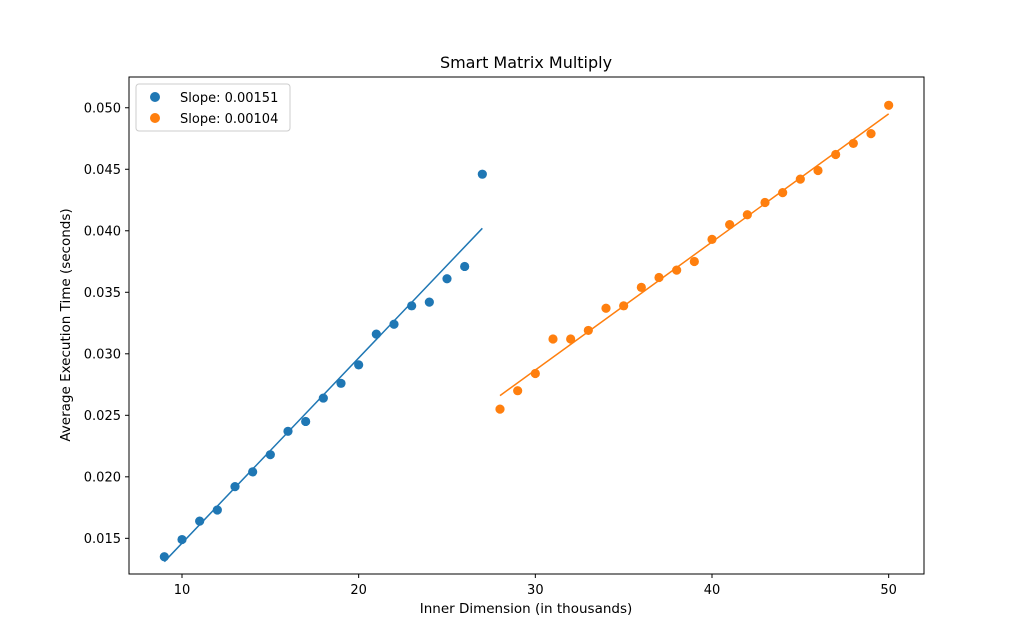 The height and width of the screenshot is (644, 1028). Describe the element at coordinates (102, 416) in the screenshot. I see `y-tick-label: 0.025` at that location.